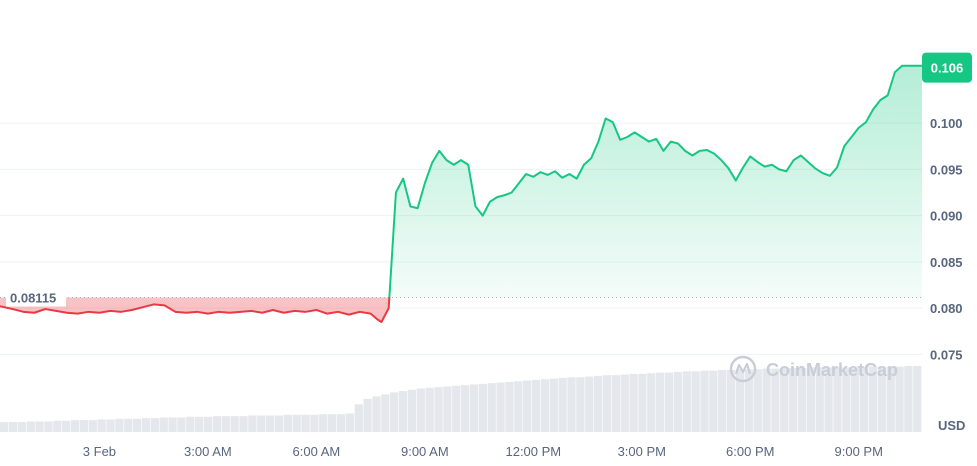 Image resolution: width=977 pixels, height=466 pixels. What do you see at coordinates (951, 425) in the screenshot?
I see `unit-label: USD` at bounding box center [951, 425].